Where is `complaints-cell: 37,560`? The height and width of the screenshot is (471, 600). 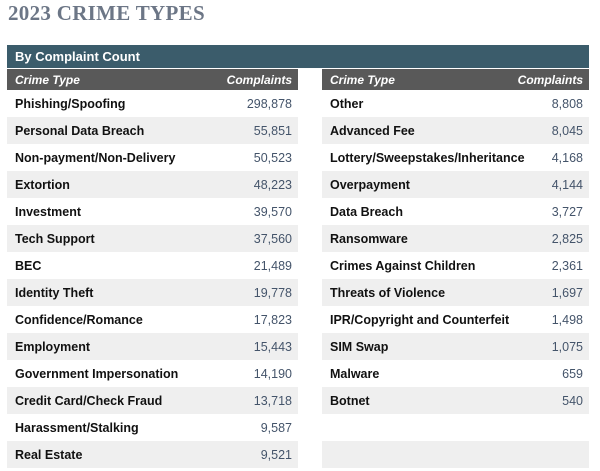
complaints-cell: 37,560 is located at coordinates (272, 238).